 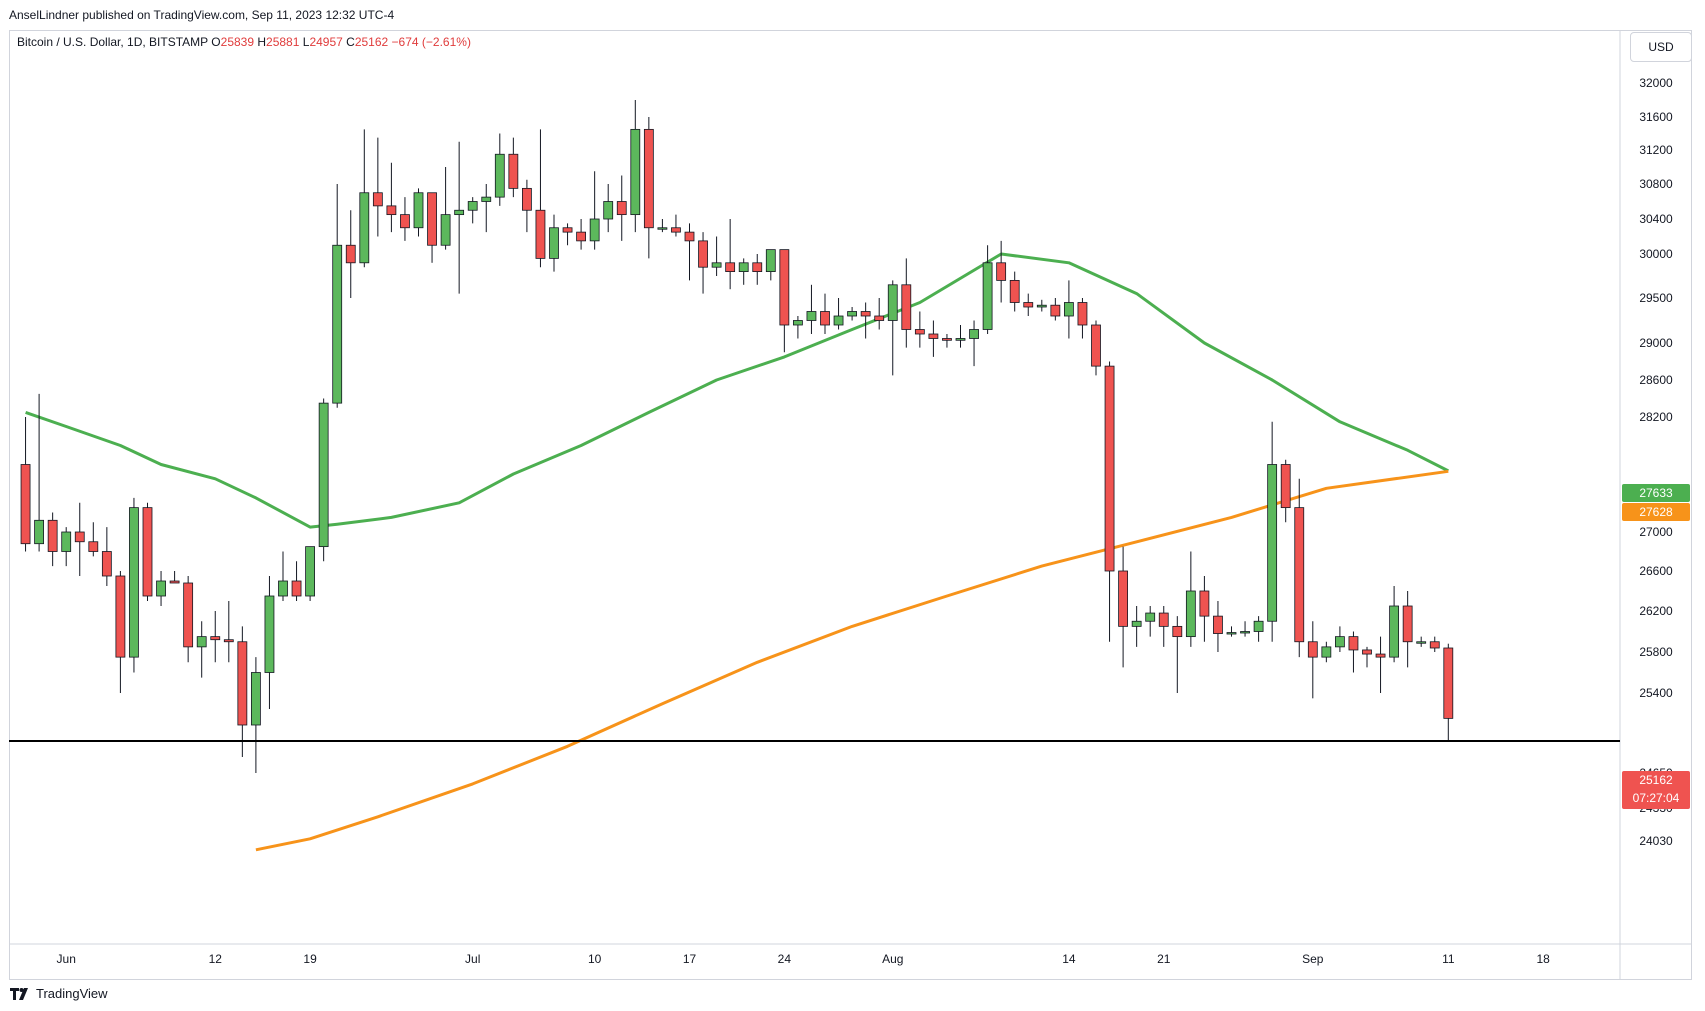 What do you see at coordinates (1313, 959) in the screenshot?
I see `time-tick-label: Sep` at bounding box center [1313, 959].